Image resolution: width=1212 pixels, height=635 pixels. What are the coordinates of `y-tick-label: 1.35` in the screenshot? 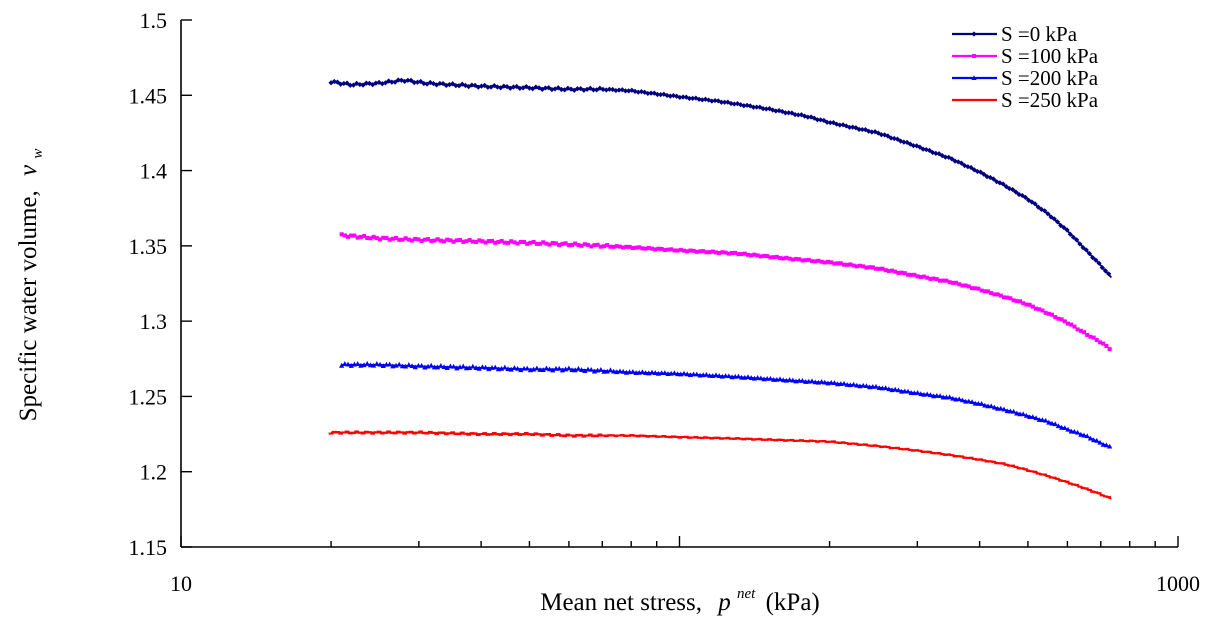 It's located at (148, 246).